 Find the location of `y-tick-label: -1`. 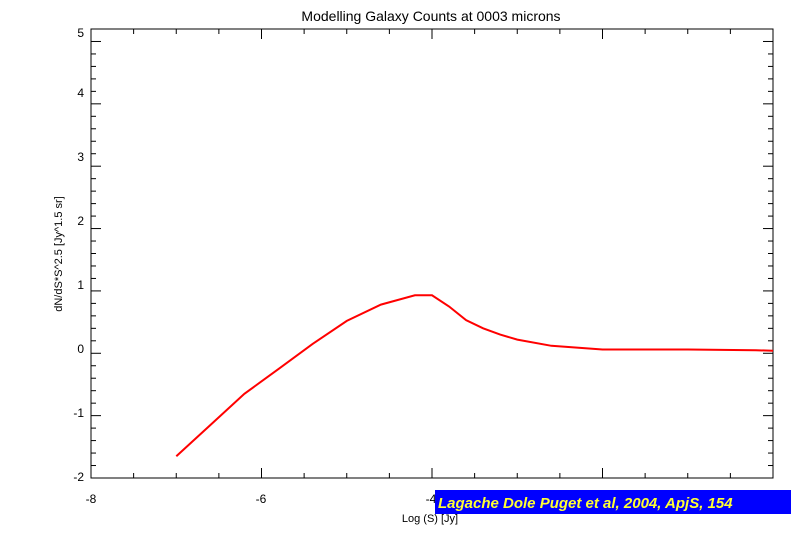

y-tick-label: -1 is located at coordinates (78, 413).